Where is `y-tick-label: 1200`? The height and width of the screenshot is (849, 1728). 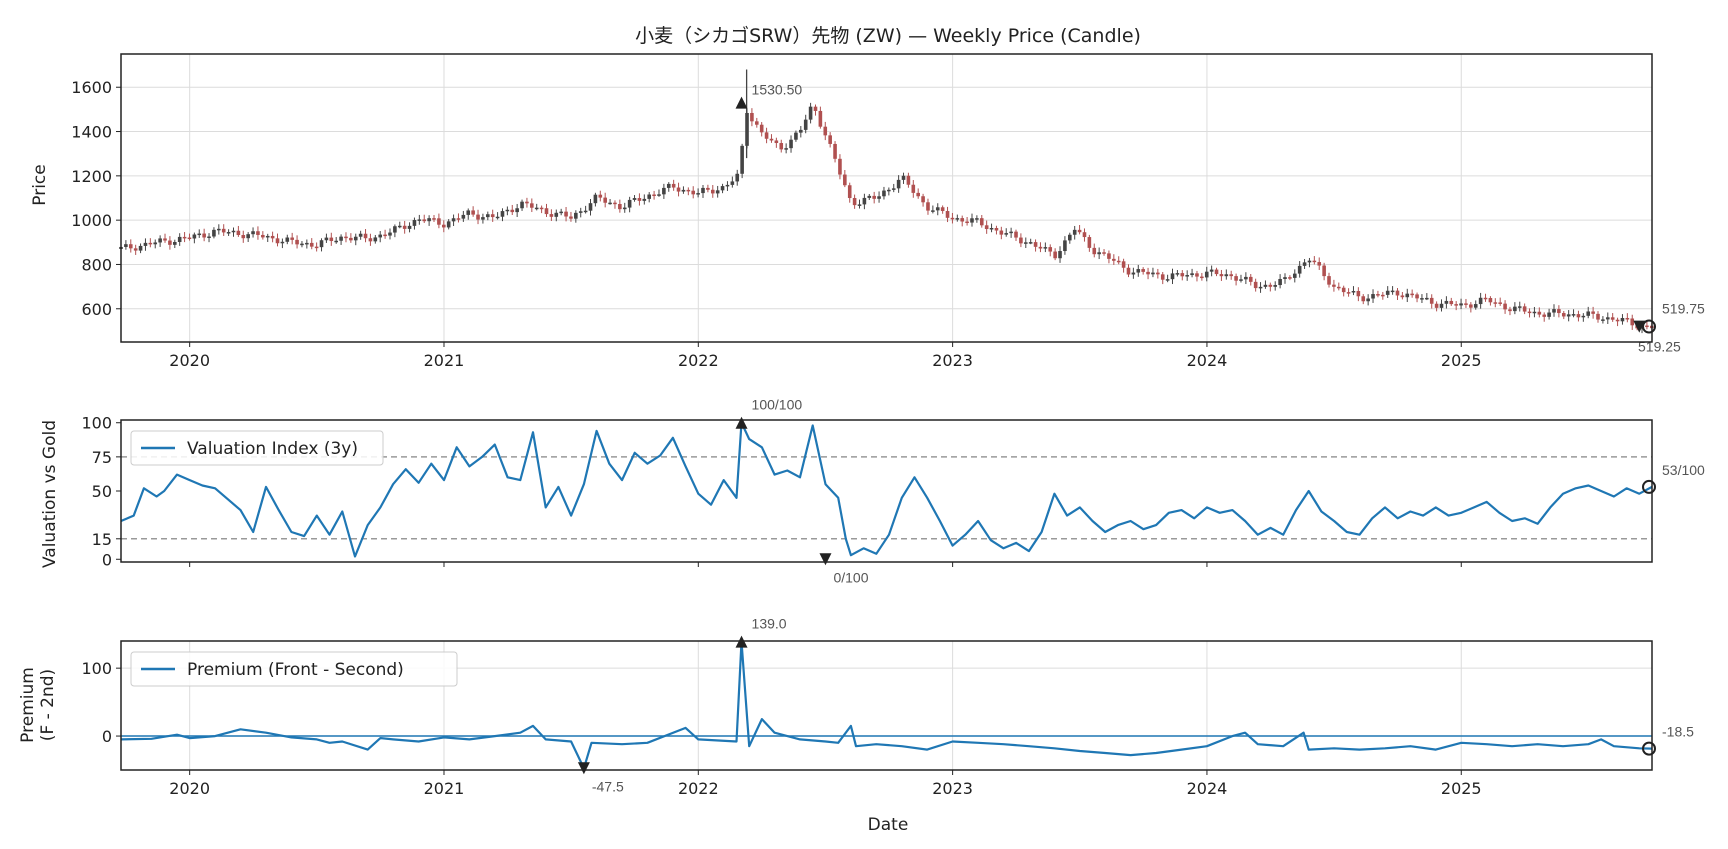
y-tick-label: 1200 is located at coordinates (91, 176).